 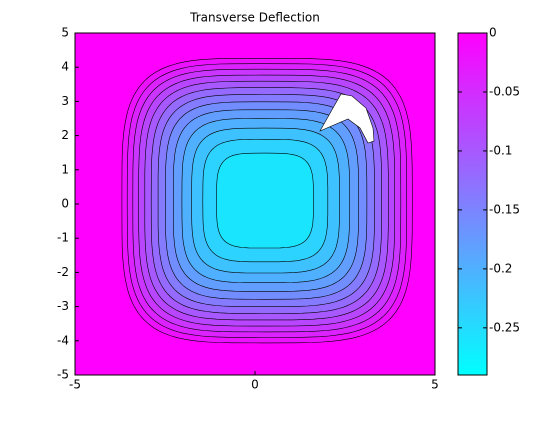 I want to click on y-tick-label: -5, so click(x=63, y=375).